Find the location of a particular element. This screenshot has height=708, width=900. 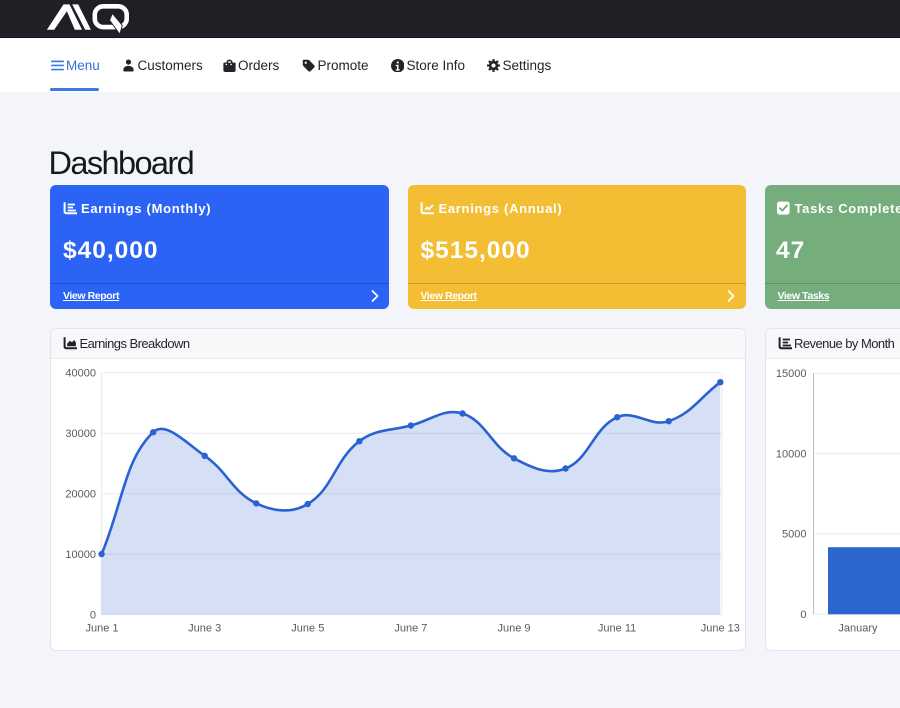

svg-text: June 1 is located at coordinates (101, 629).